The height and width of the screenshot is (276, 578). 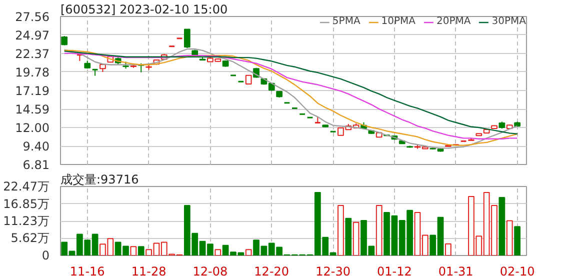 What do you see at coordinates (346, 21) in the screenshot?
I see `legend-label: 5PMA` at bounding box center [346, 21].